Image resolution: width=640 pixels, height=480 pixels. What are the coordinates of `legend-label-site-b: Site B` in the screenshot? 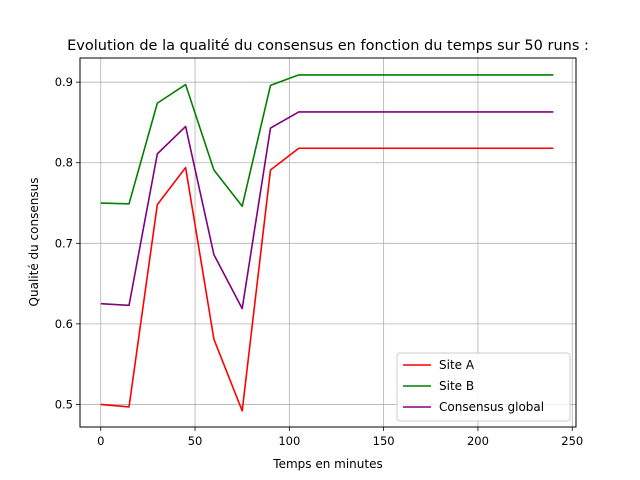 It's located at (456, 386).